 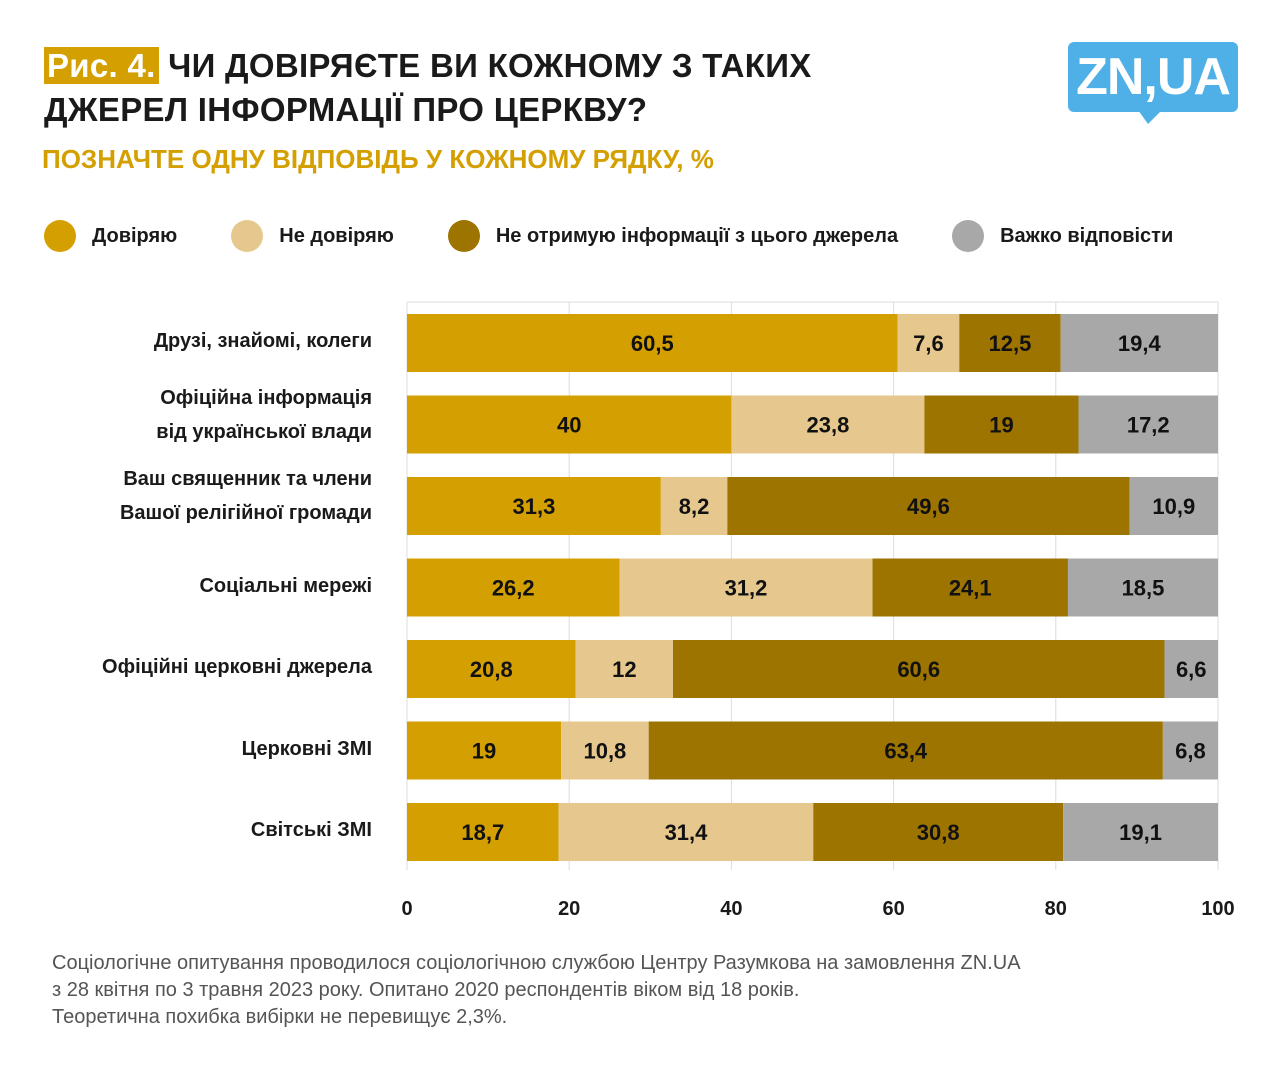 I want to click on legend-item: Не довіряю, so click(x=312, y=236).